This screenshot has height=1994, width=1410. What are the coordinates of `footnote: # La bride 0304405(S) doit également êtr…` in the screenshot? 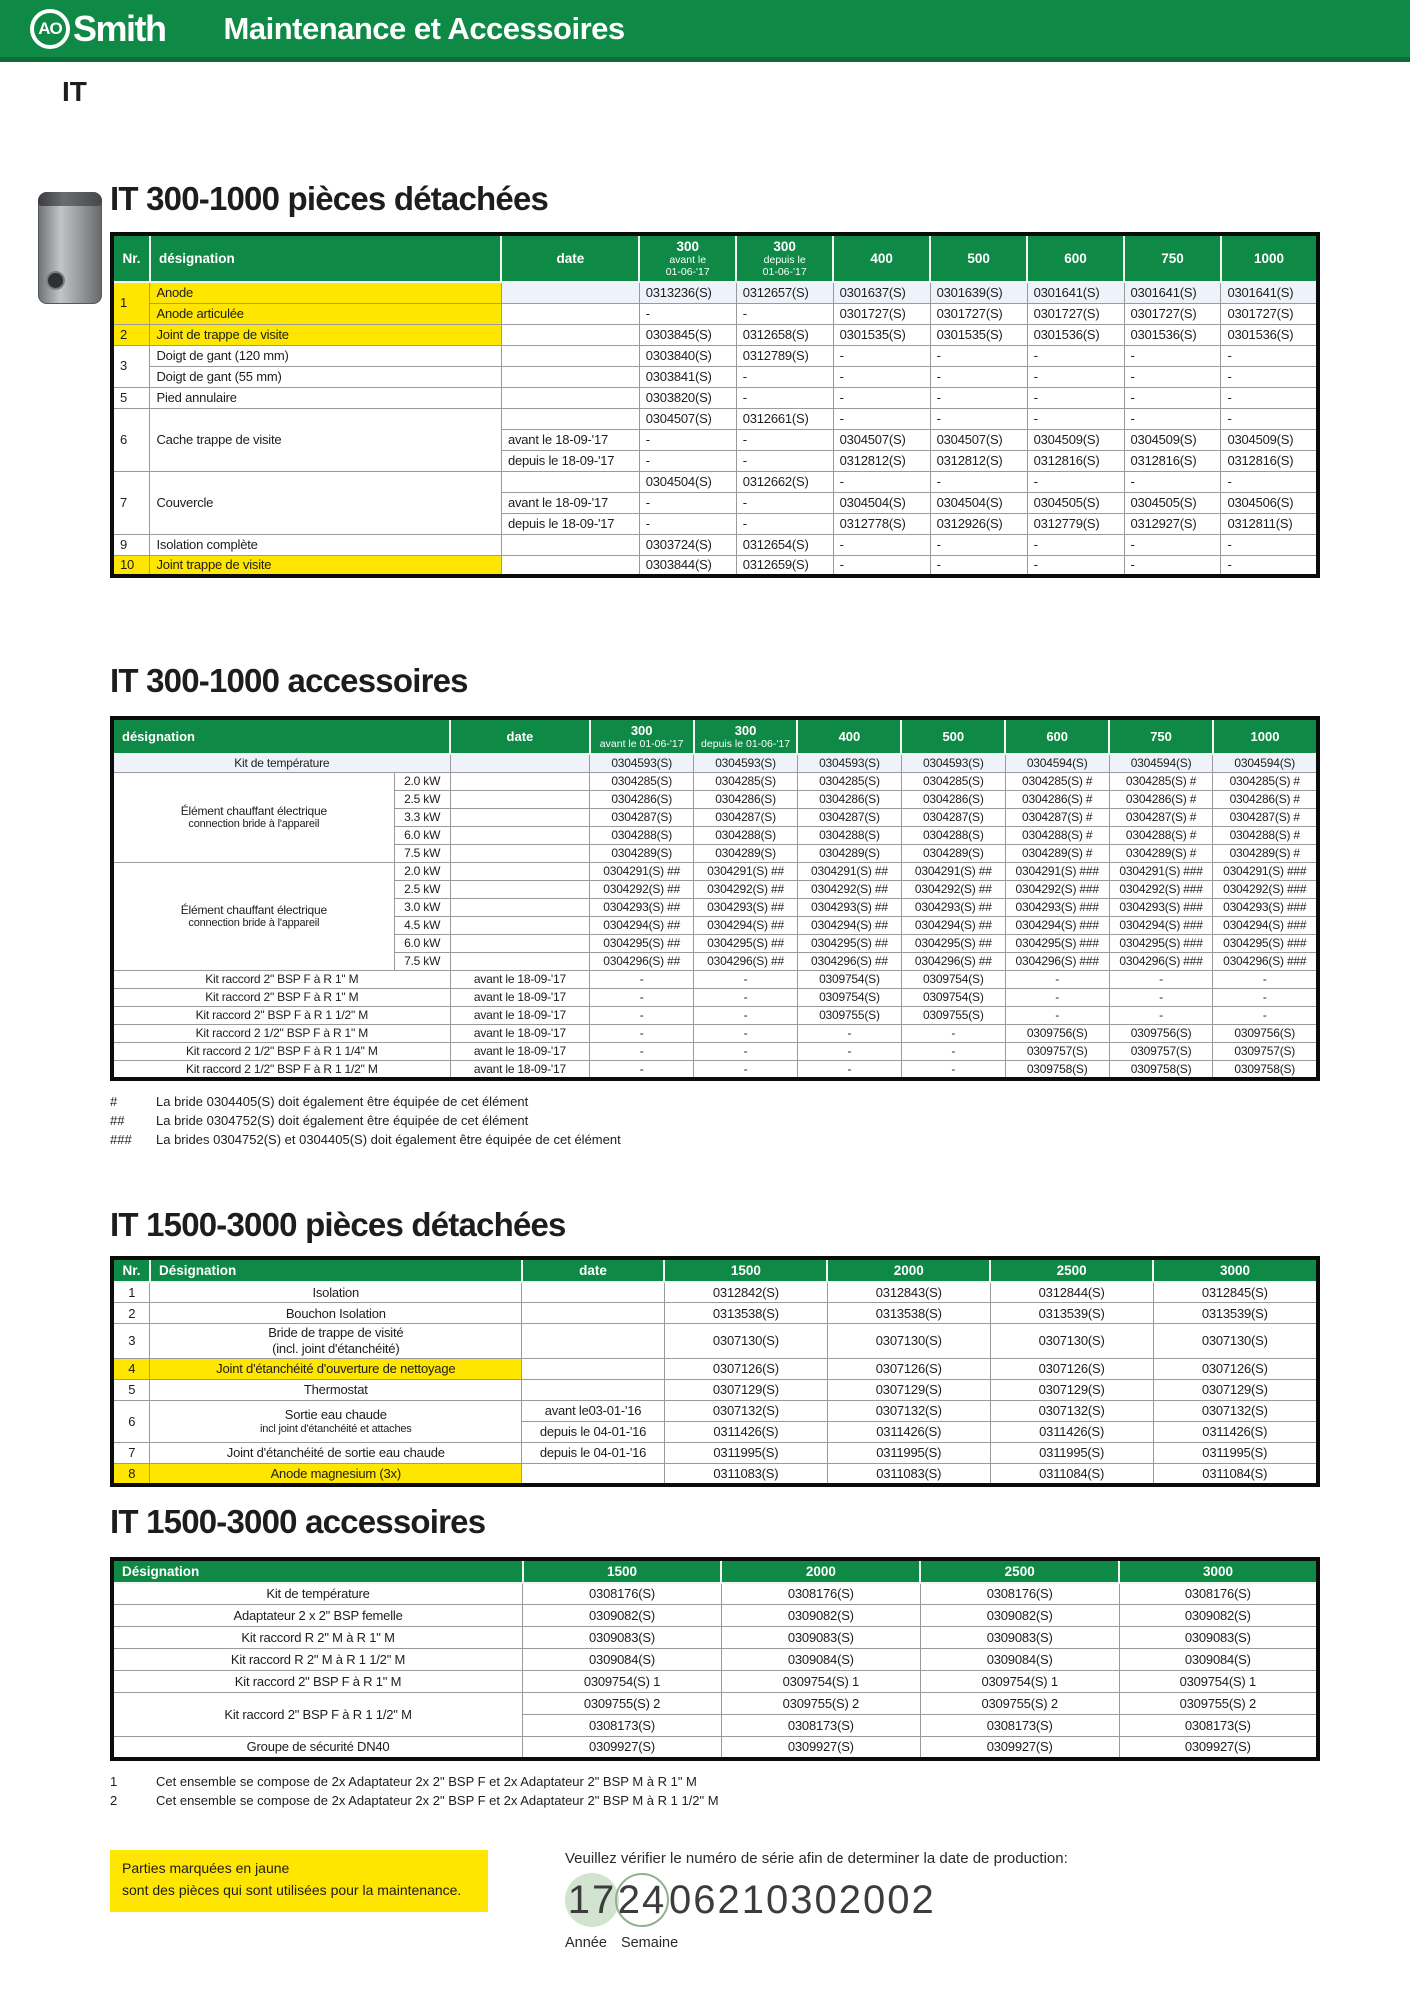 It's located at (715, 1102).